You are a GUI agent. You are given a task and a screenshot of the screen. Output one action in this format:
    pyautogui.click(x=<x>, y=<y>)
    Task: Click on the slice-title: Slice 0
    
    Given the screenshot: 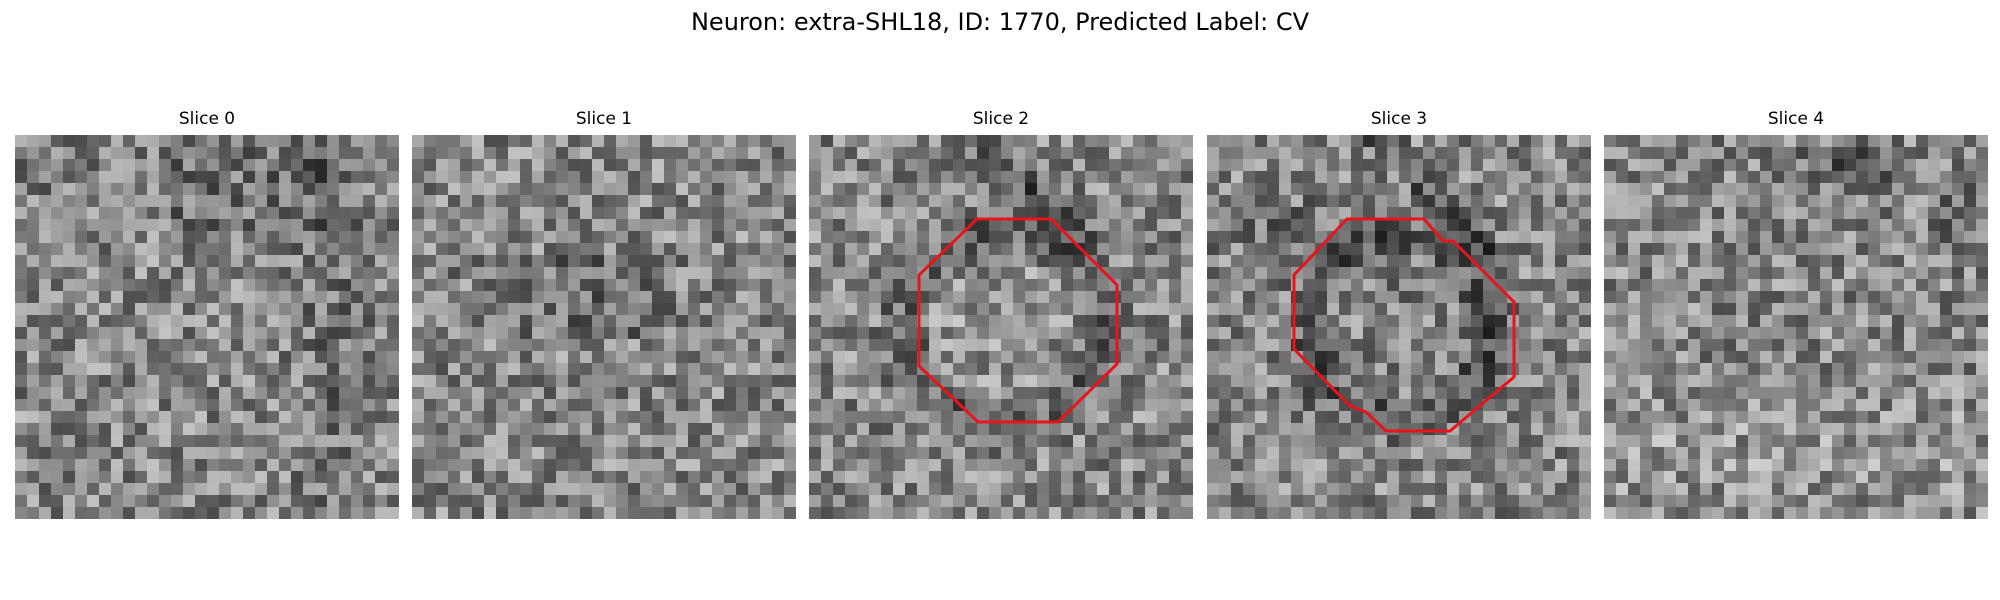 What is the action you would take?
    pyautogui.click(x=207, y=119)
    